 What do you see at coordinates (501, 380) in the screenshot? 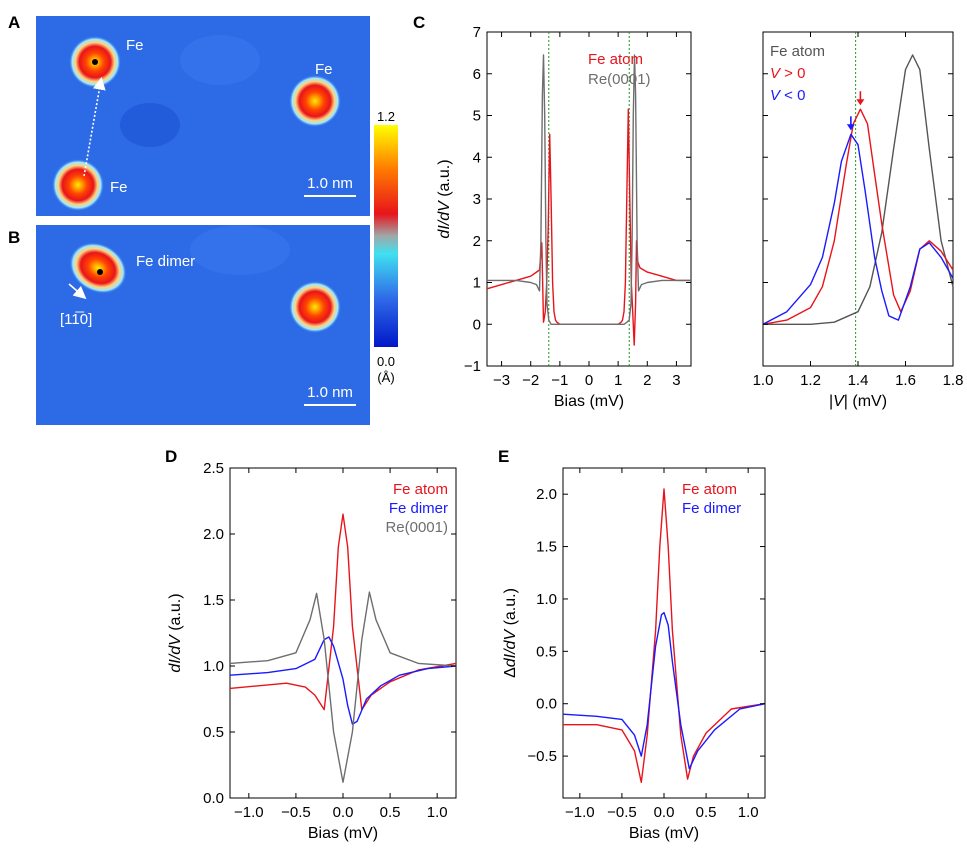
I see `x-tick-label: −3` at bounding box center [501, 380].